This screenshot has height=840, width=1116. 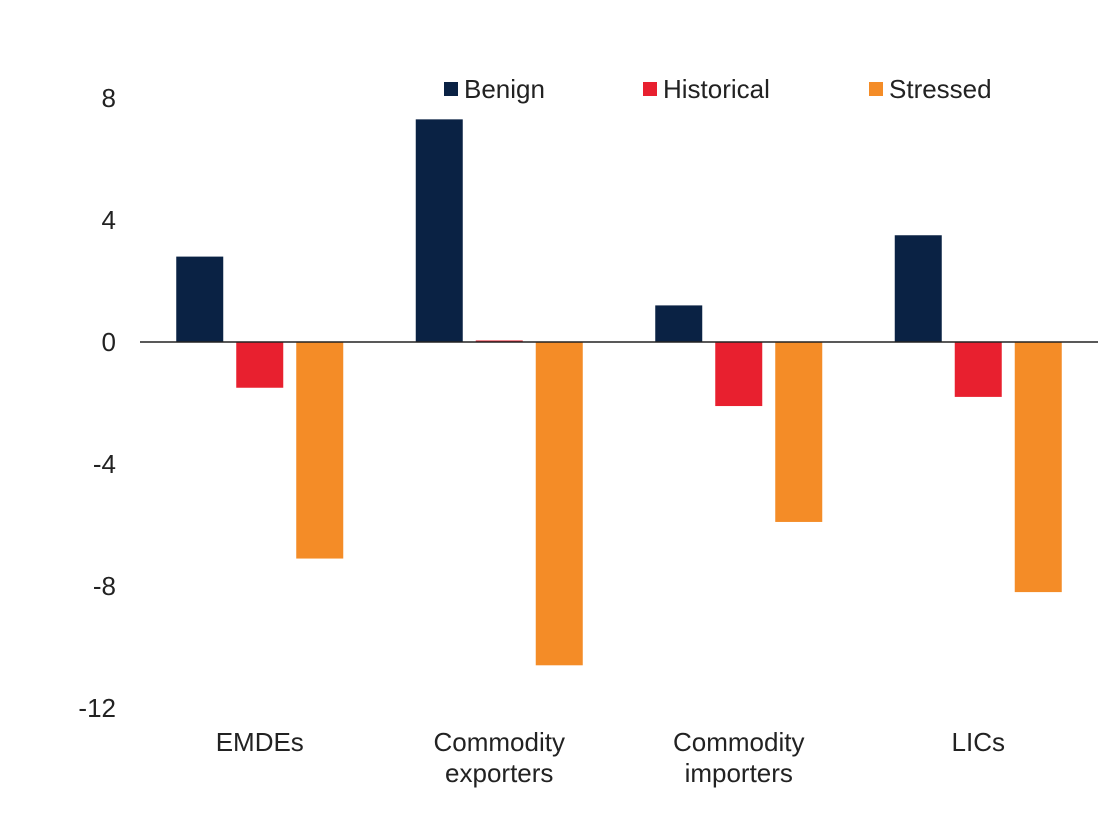 I want to click on legend-swatch-benign, so click(x=451, y=89).